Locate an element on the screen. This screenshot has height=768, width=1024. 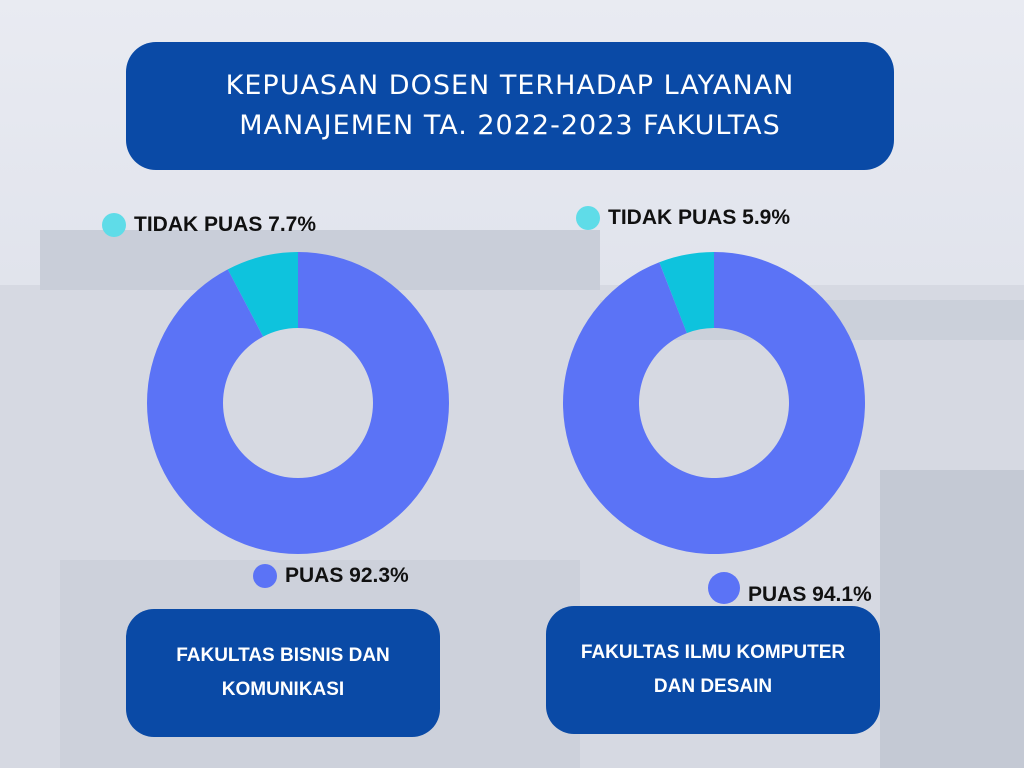
faculty-label: FAKULTAS BISNIS DAN KOMUNIKASI is located at coordinates (283, 672).